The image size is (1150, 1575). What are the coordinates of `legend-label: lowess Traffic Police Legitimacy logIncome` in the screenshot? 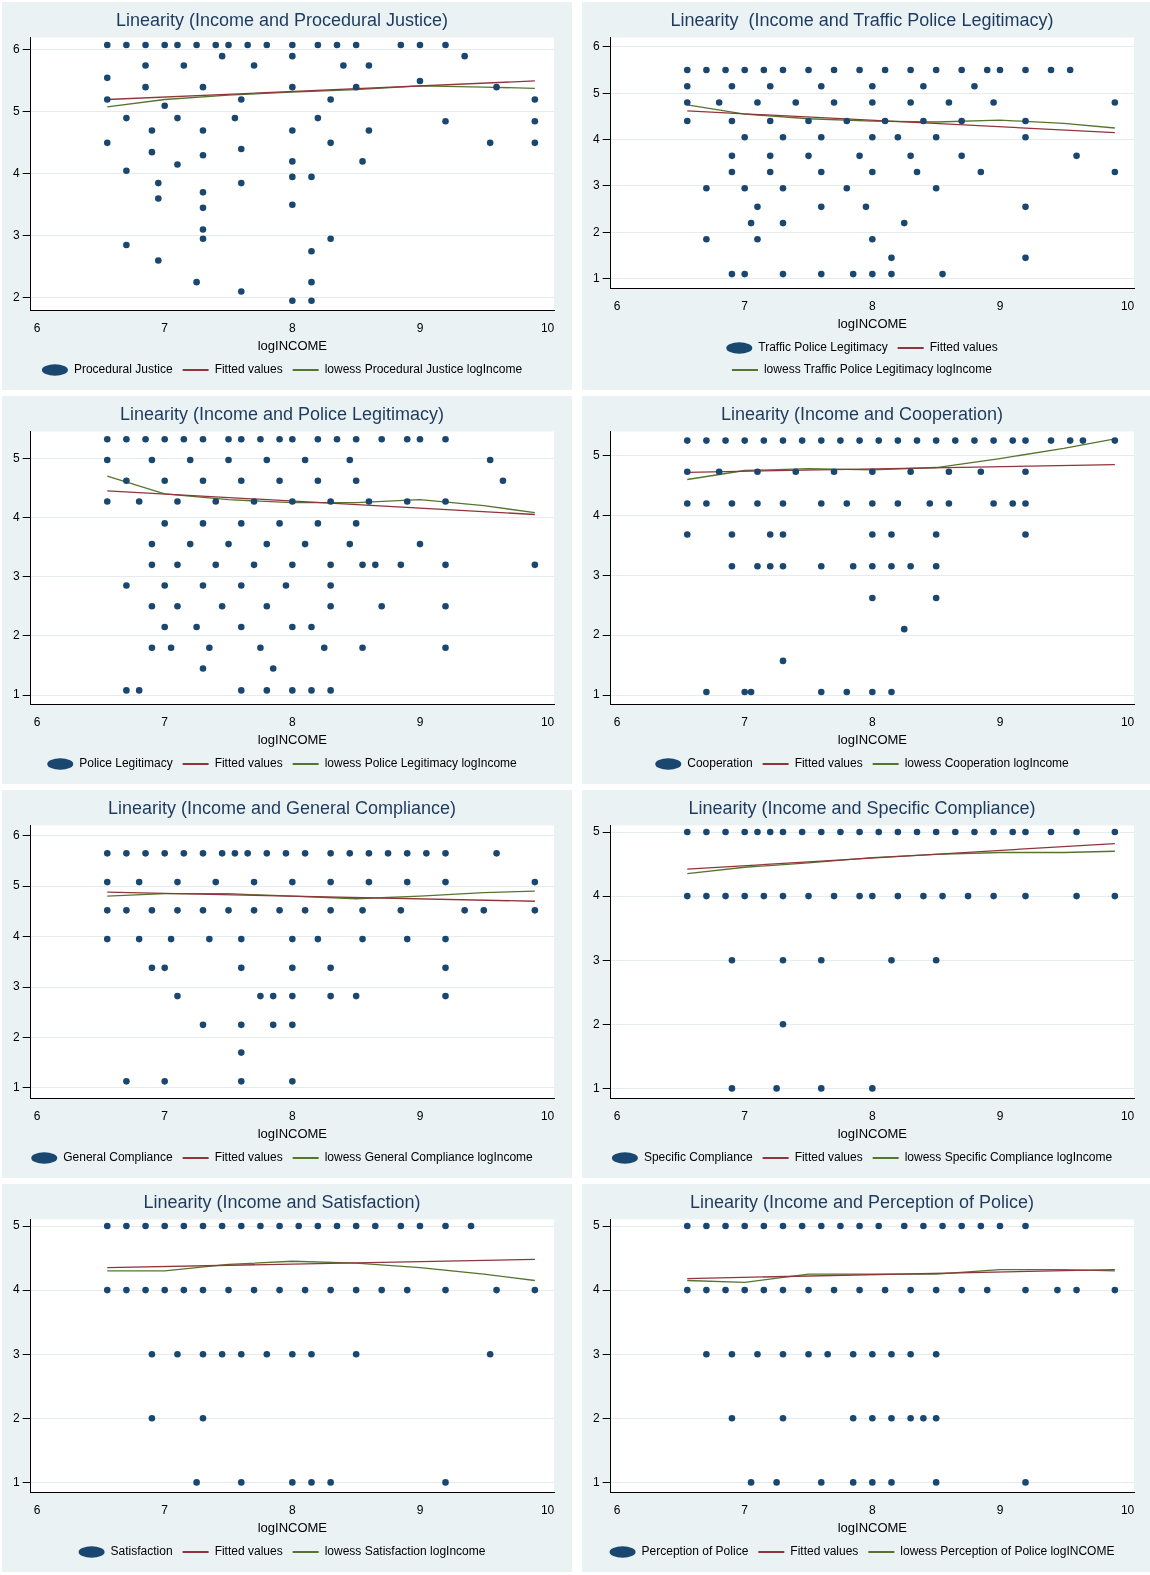 It's located at (878, 369).